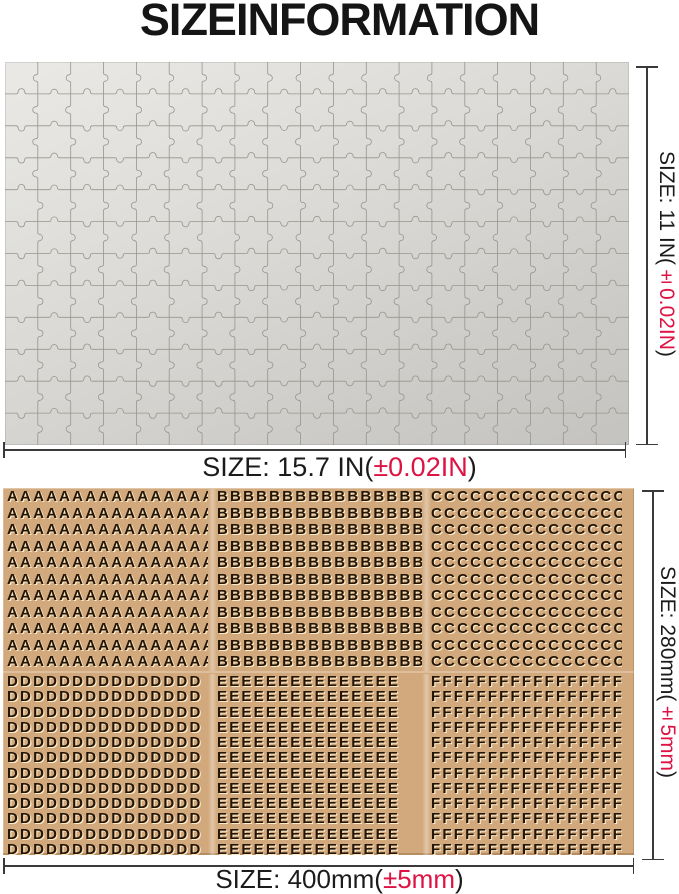  I want to click on puzzle-height-label: SIZE: 11 IN(±0.02IN), so click(664, 253).